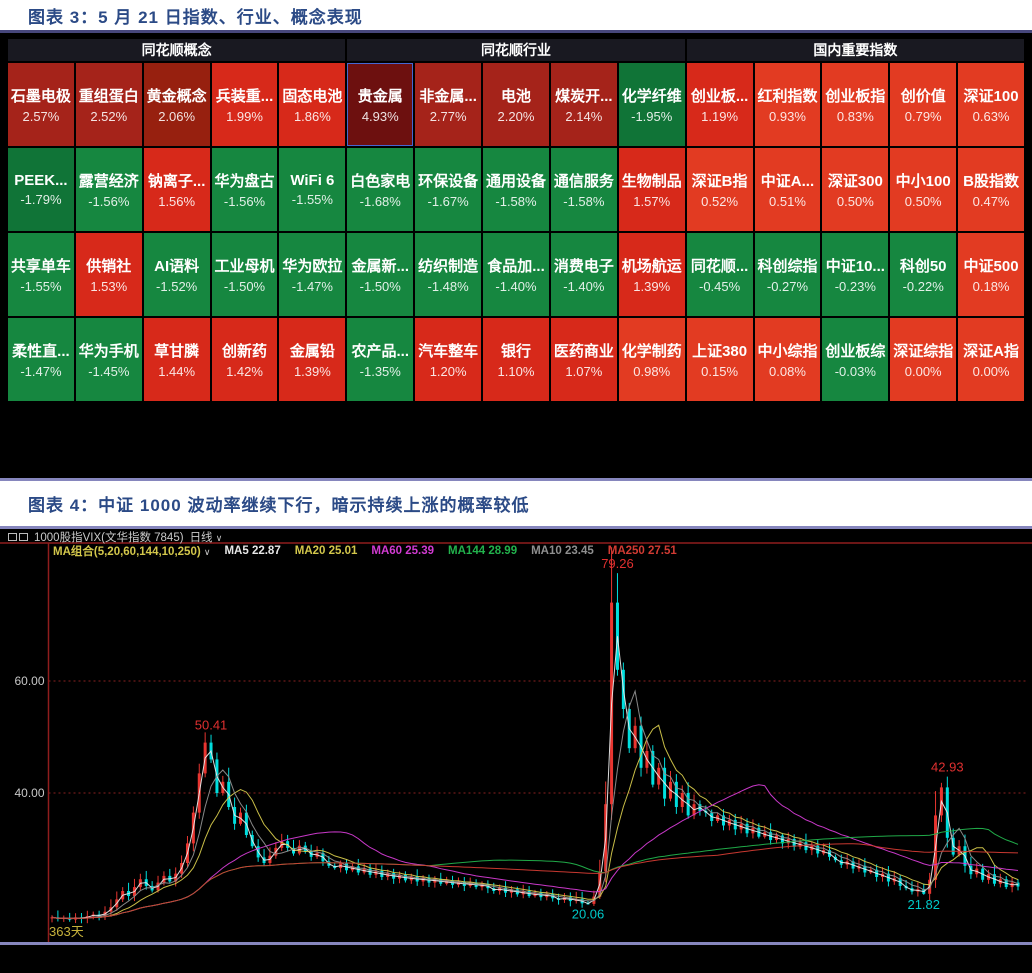  Describe the element at coordinates (448, 274) in the screenshot. I see `heatmap-cell: 纺织制造 -1.48%` at that location.